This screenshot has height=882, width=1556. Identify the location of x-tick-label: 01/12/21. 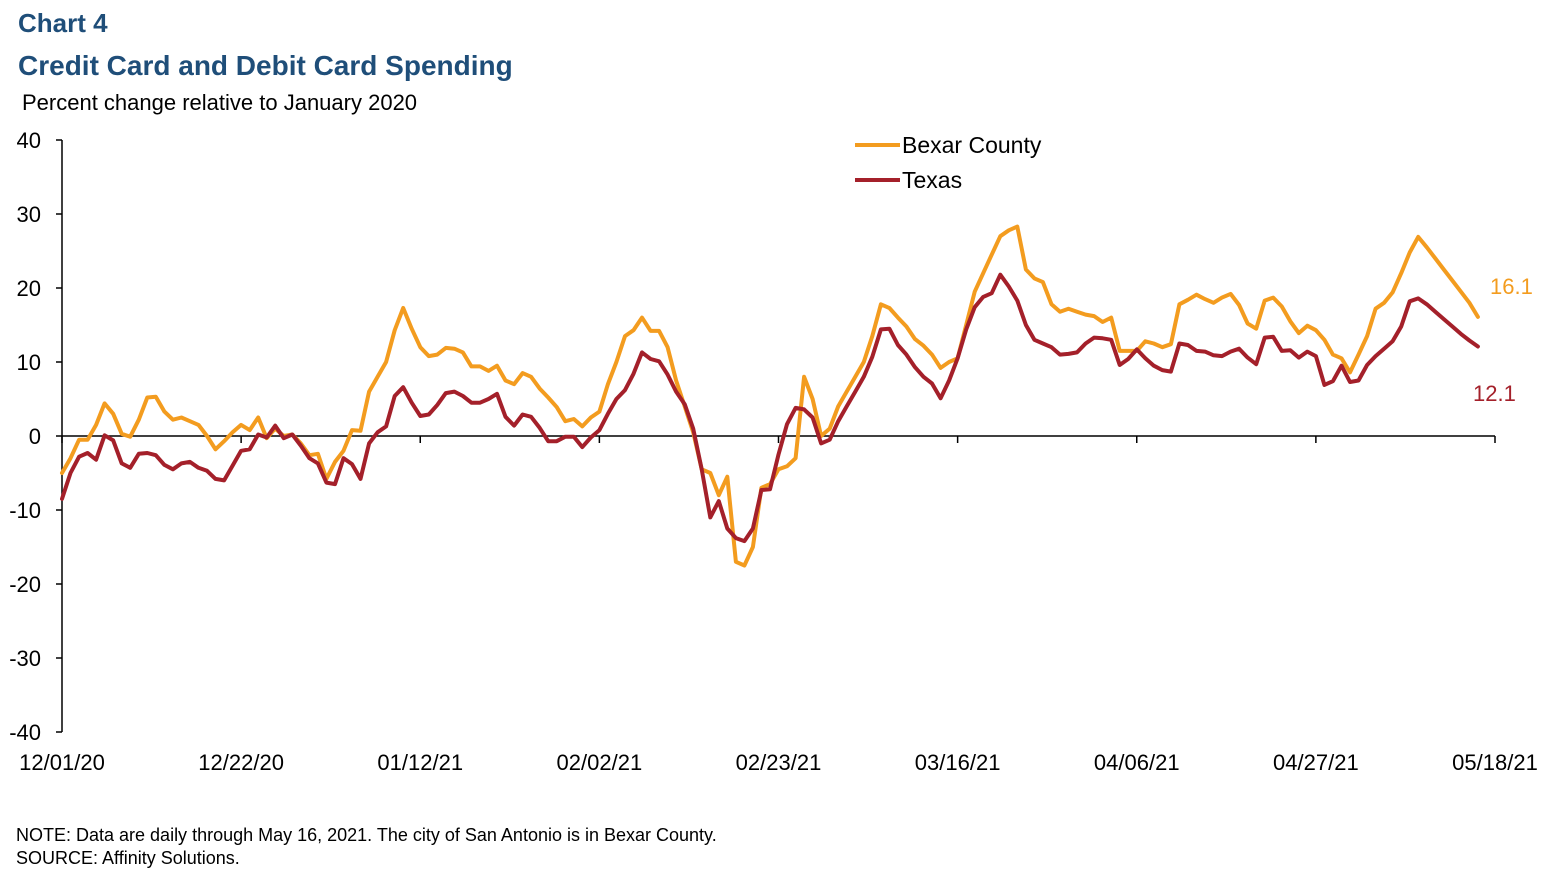
(420, 762).